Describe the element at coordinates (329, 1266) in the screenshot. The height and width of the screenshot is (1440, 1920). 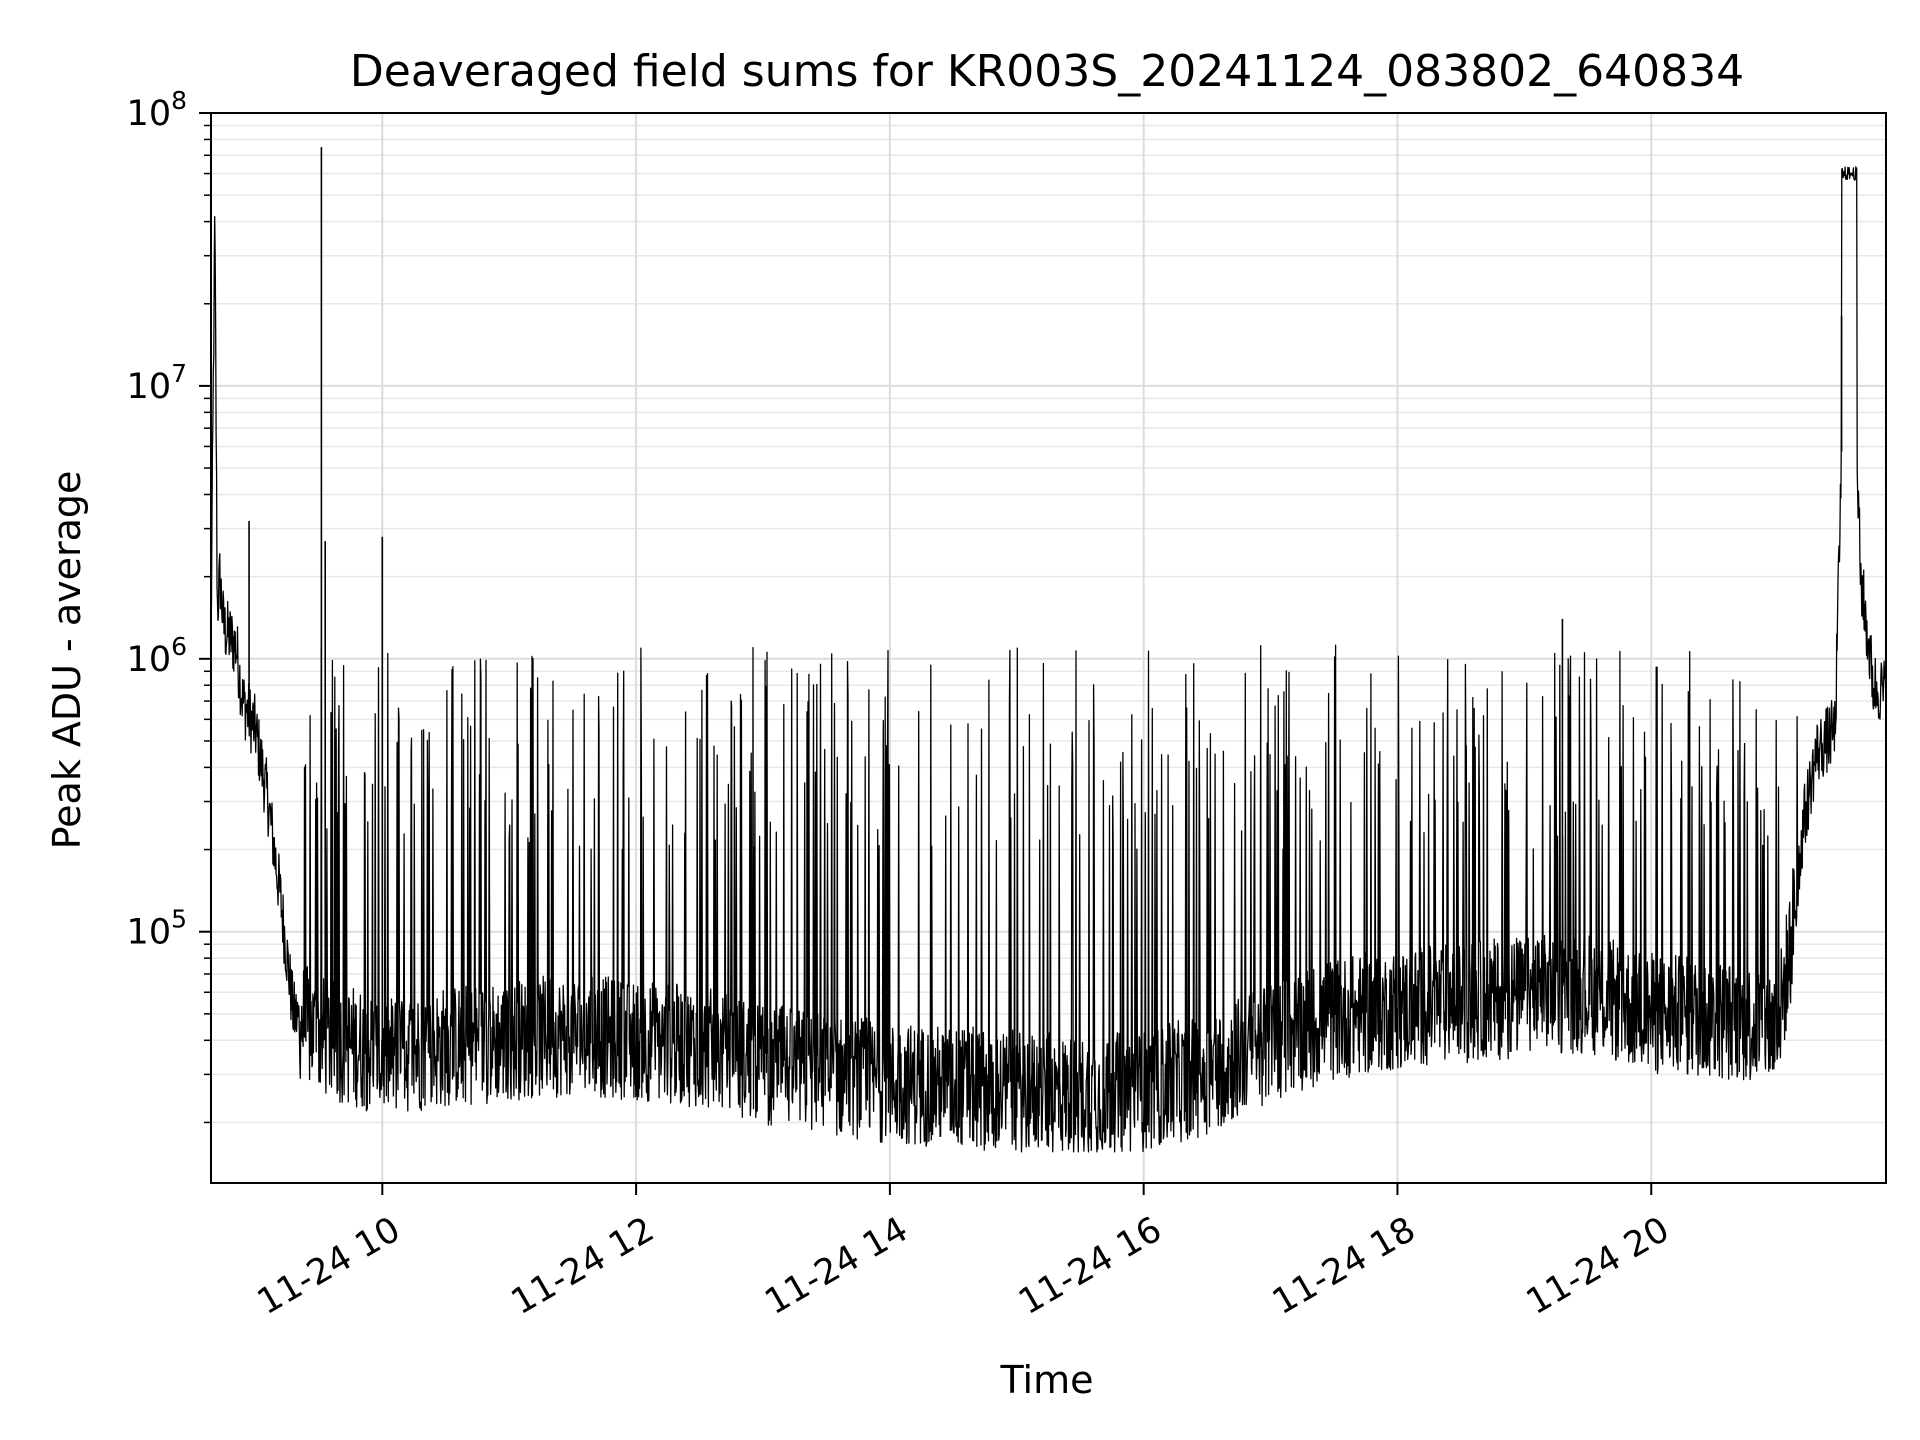
I see `x-tick-label: 11-24 10` at that location.